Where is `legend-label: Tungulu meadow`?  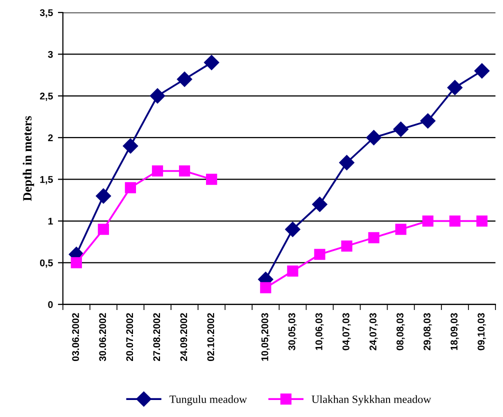 legend-label: Tungulu meadow is located at coordinates (208, 400).